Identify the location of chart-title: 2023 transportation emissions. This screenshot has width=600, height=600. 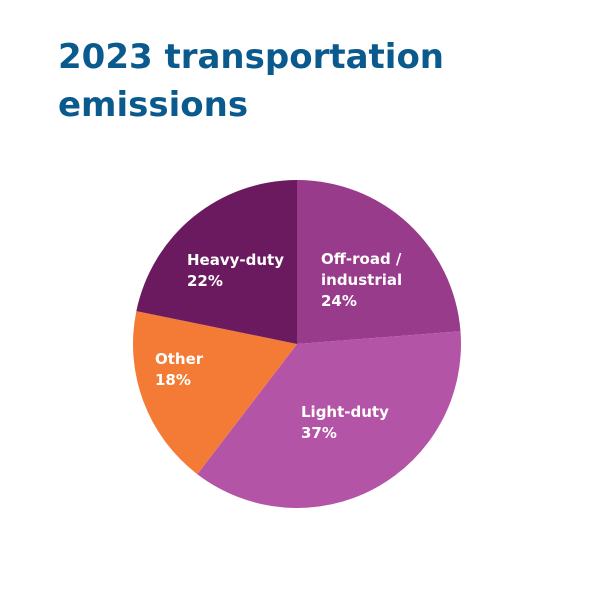
(251, 81).